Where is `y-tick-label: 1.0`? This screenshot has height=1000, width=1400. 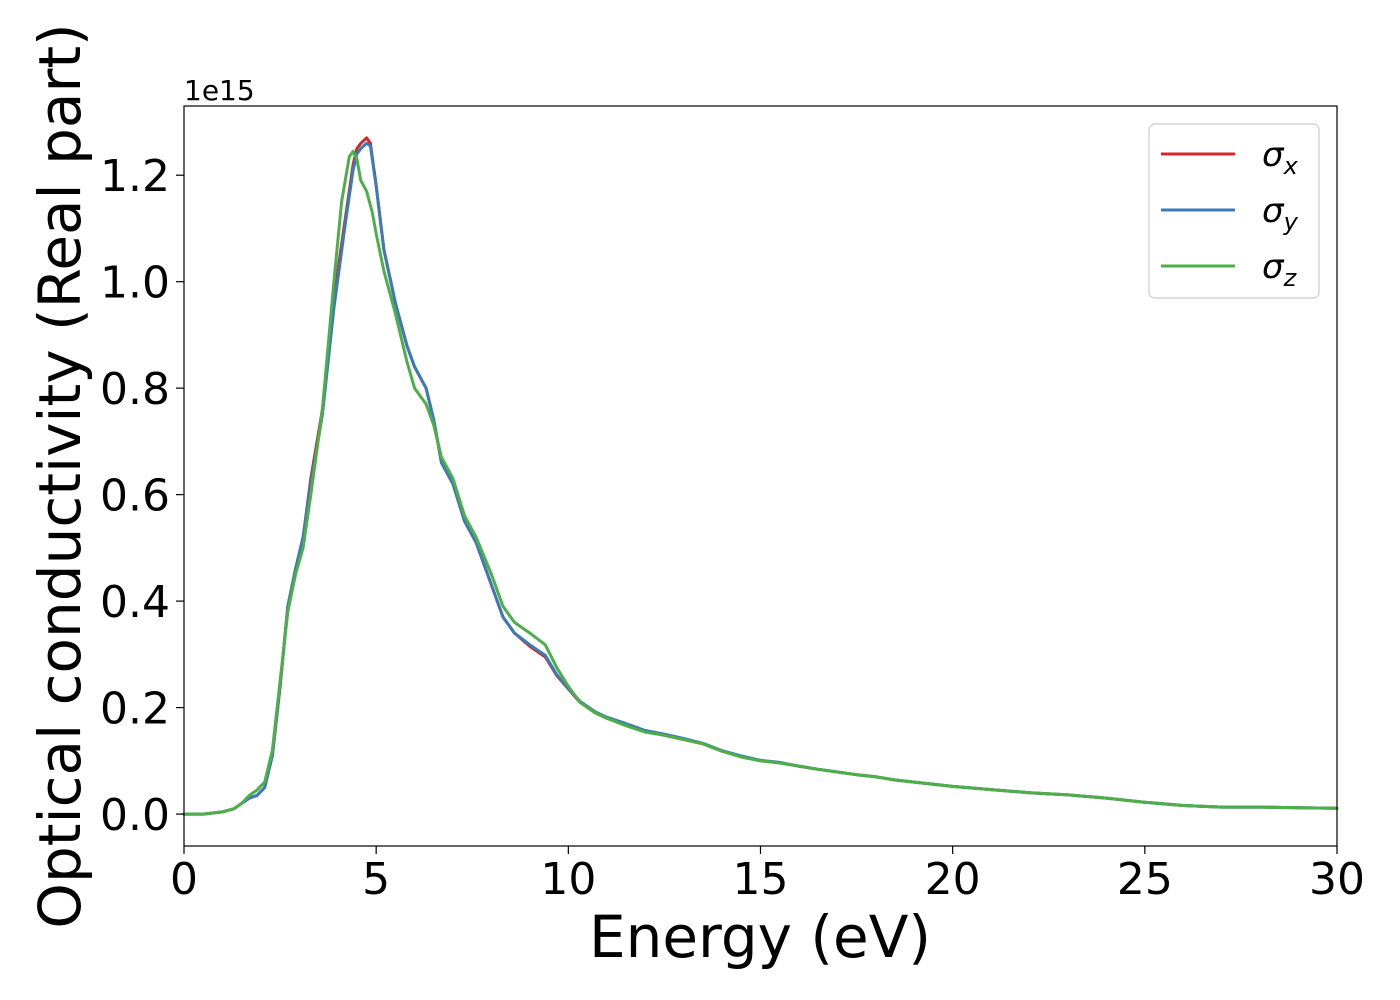
y-tick-label: 1.0 is located at coordinates (135, 283).